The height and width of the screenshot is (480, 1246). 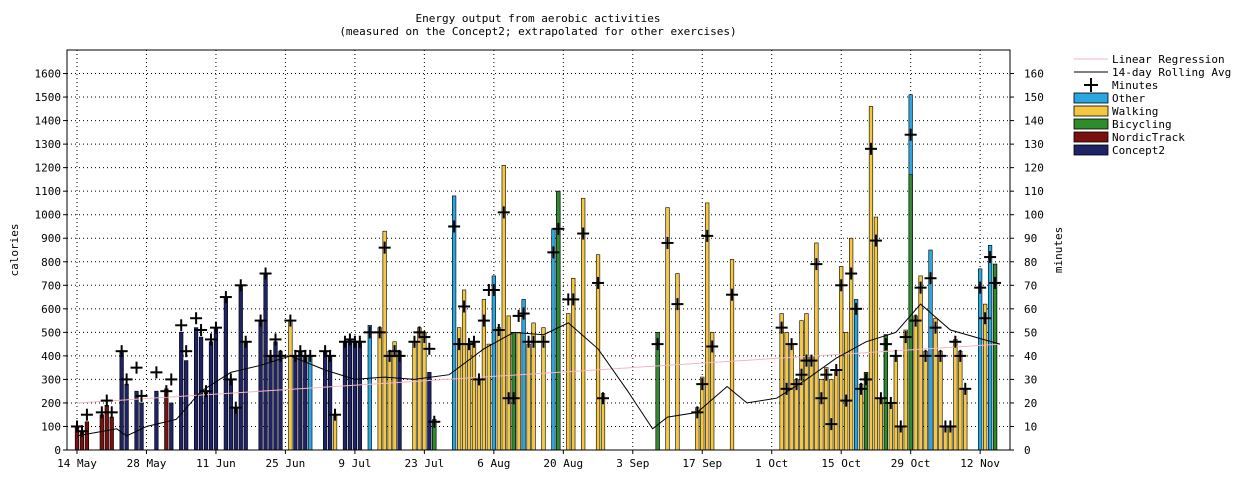 What do you see at coordinates (51, 332) in the screenshot?
I see `y-tick-label: 500` at bounding box center [51, 332].